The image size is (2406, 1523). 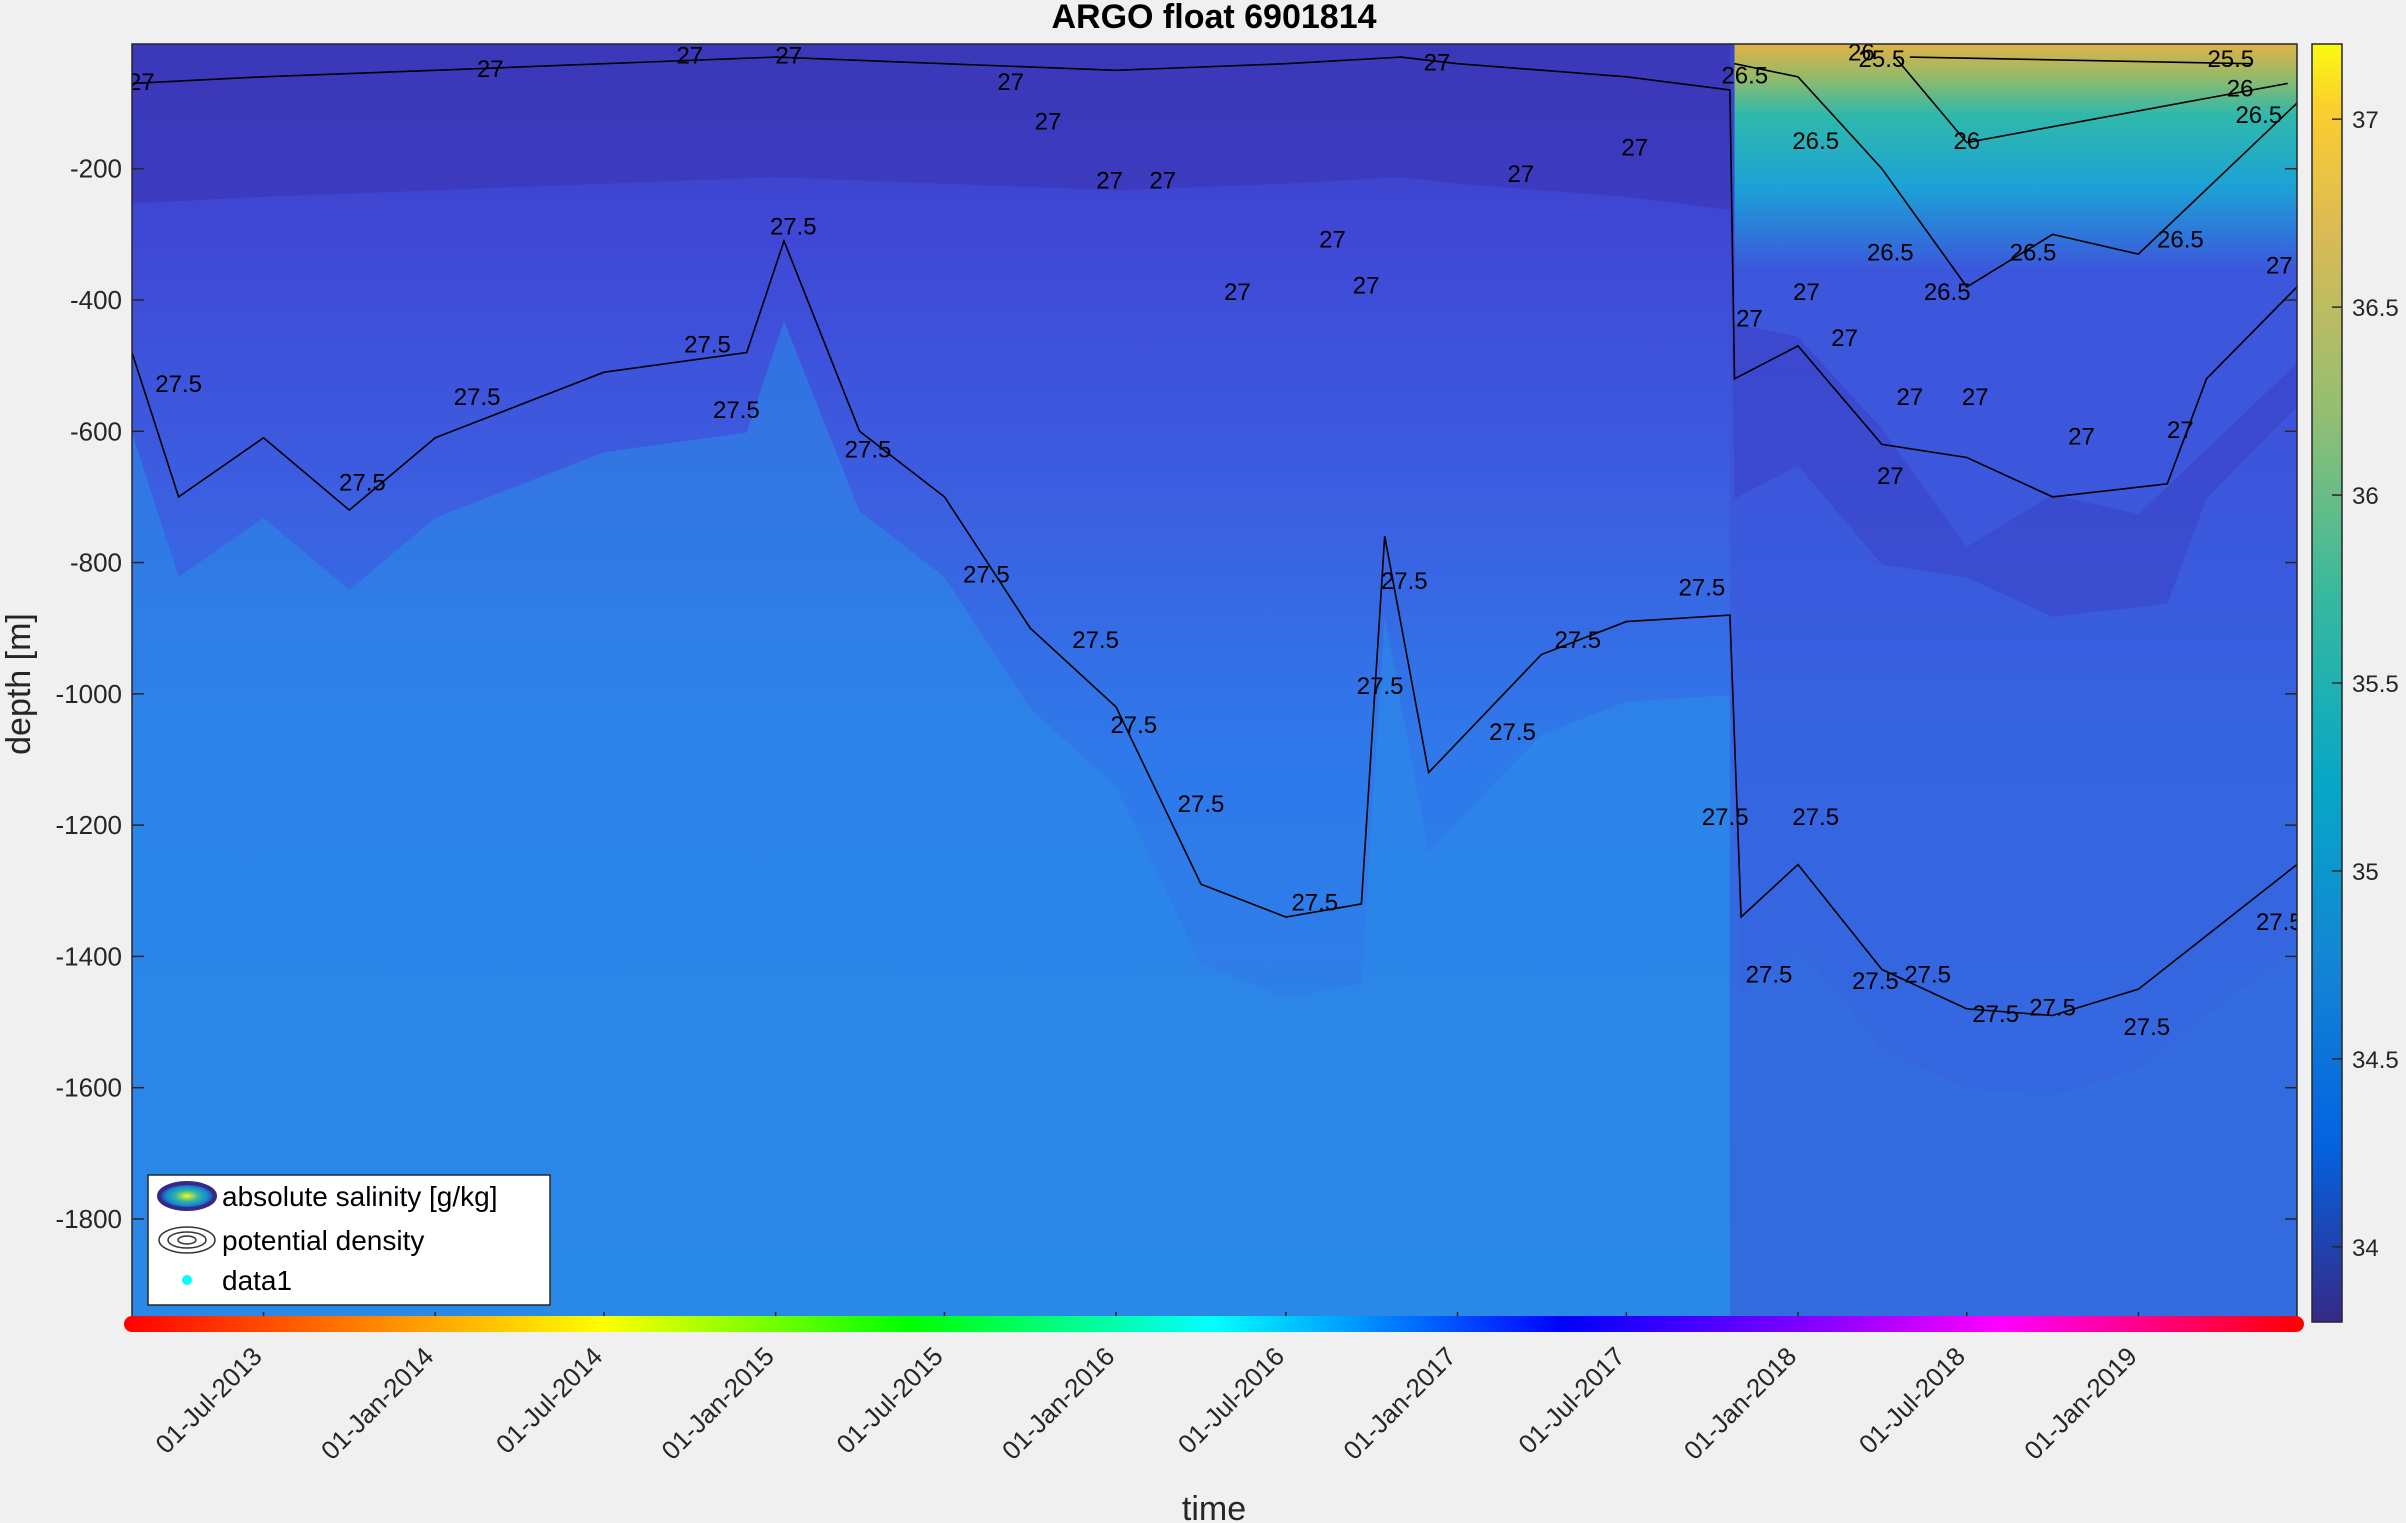 I want to click on y-tick-label: -400, so click(x=96, y=300).